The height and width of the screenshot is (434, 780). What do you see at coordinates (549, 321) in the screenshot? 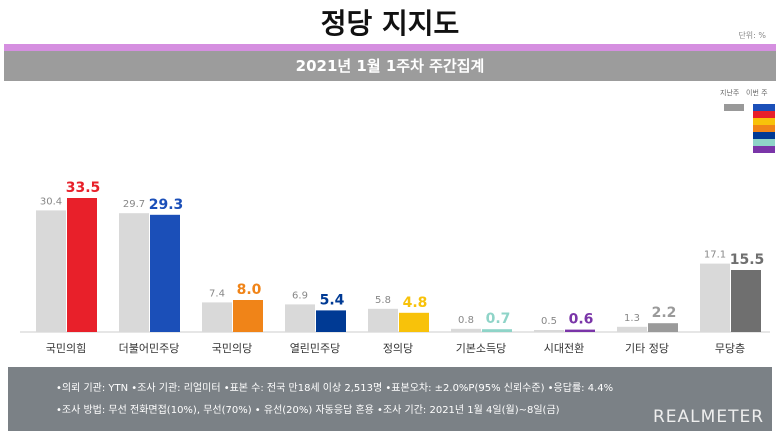
I see `previous-value-label: 0.5` at bounding box center [549, 321].